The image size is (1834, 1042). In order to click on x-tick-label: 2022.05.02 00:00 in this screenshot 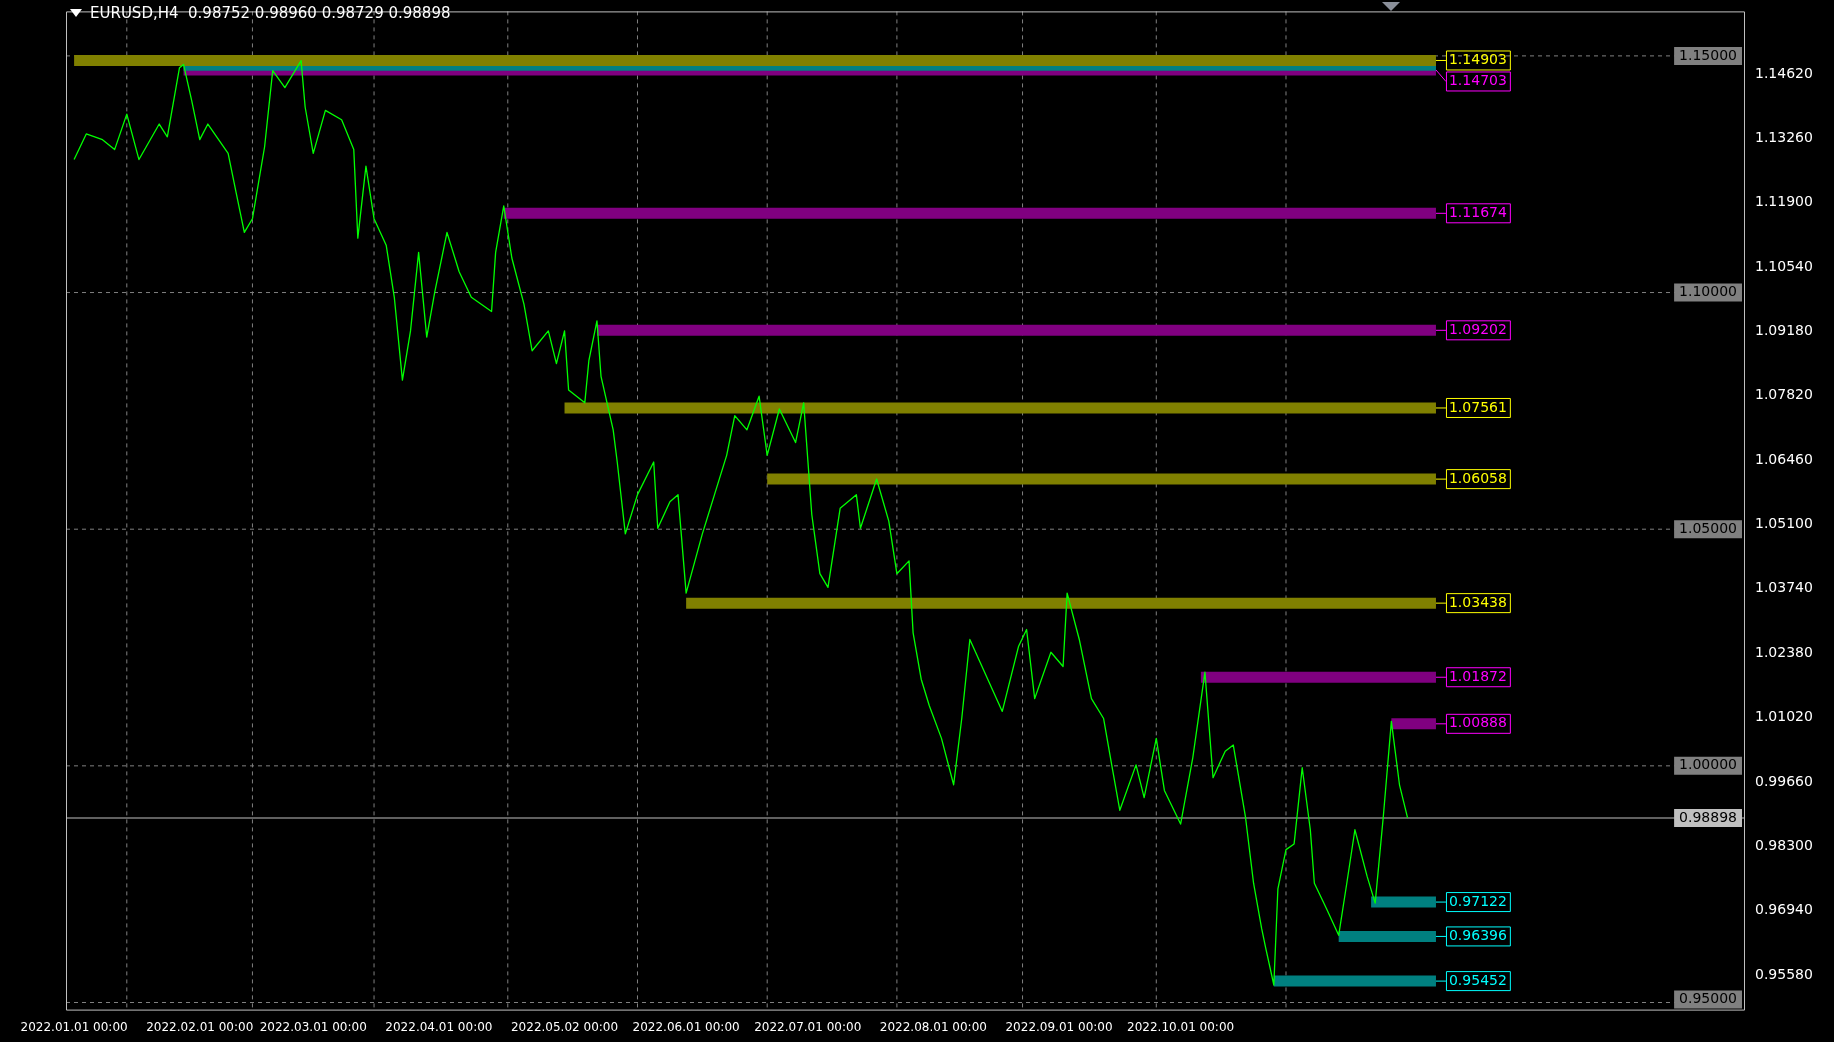, I will do `click(564, 1026)`.